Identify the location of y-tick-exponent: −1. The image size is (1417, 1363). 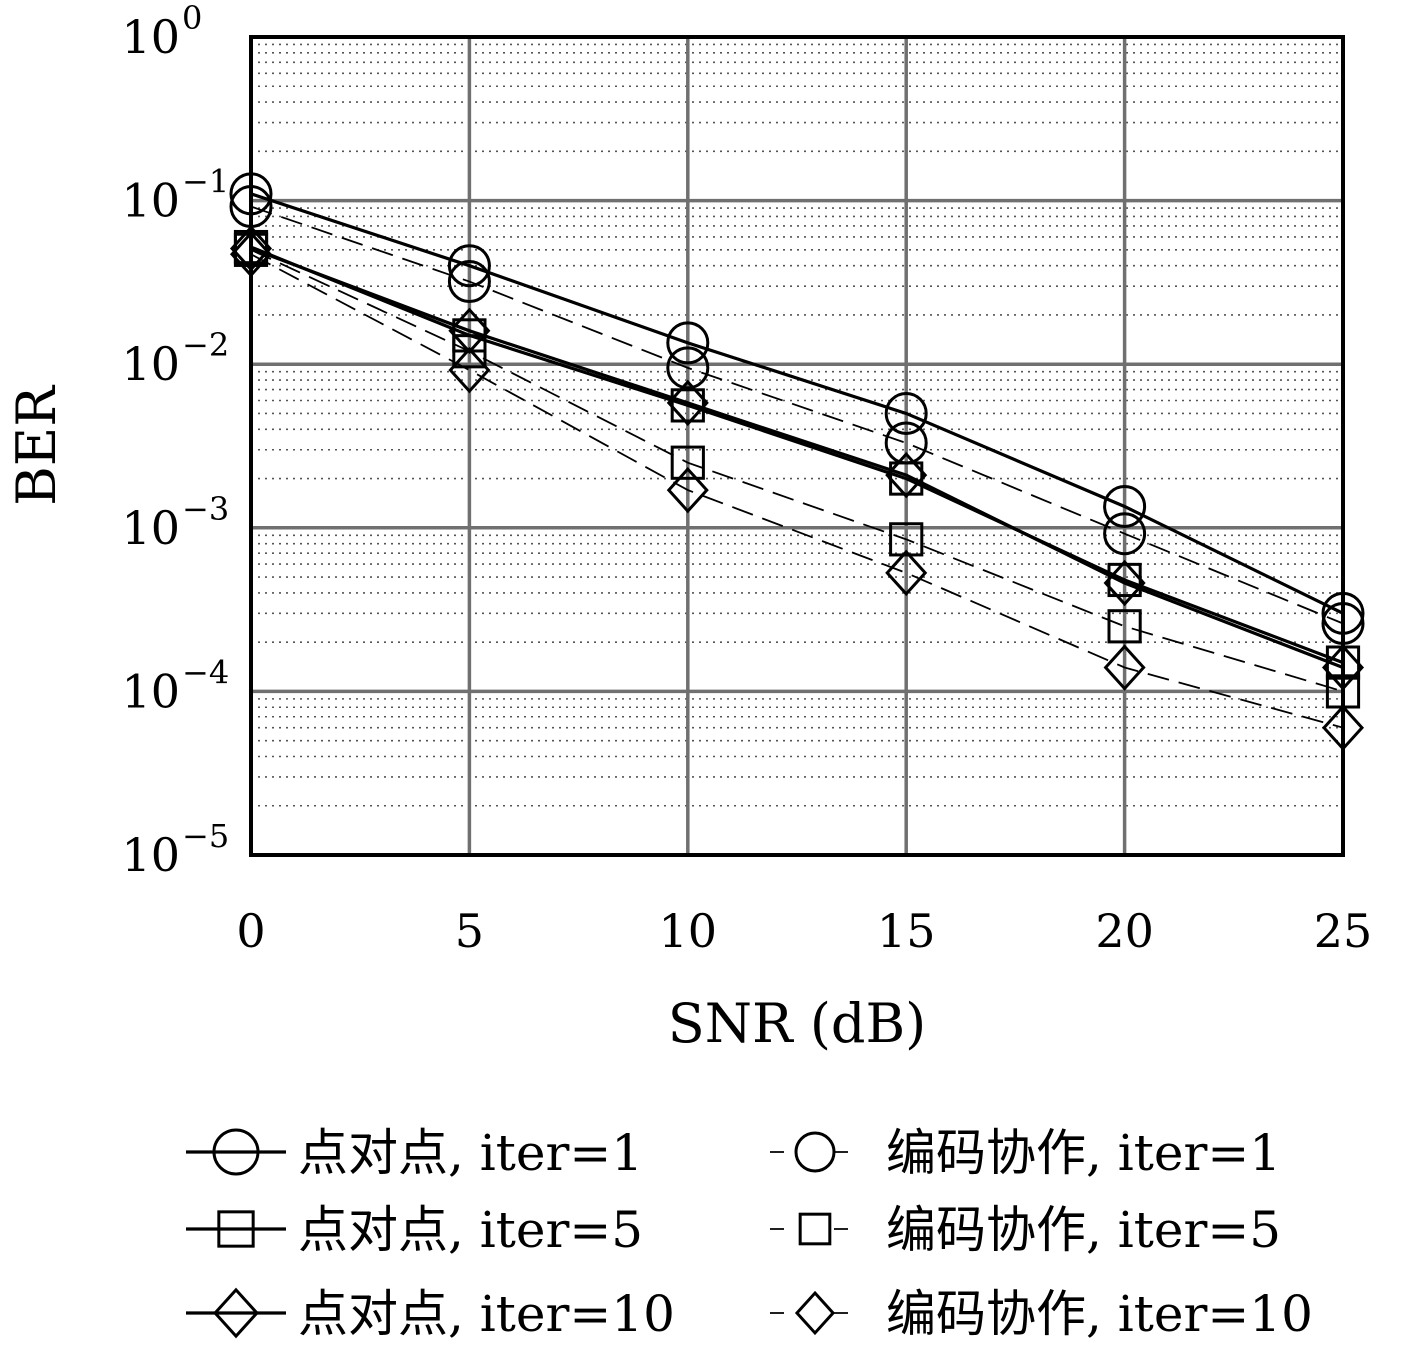
(205, 182).